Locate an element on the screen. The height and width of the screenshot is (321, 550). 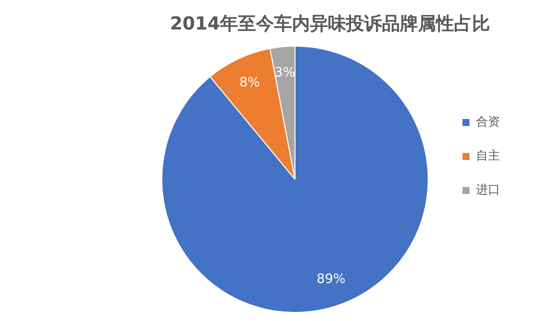
legend-label: 自主 is located at coordinates (488, 155).